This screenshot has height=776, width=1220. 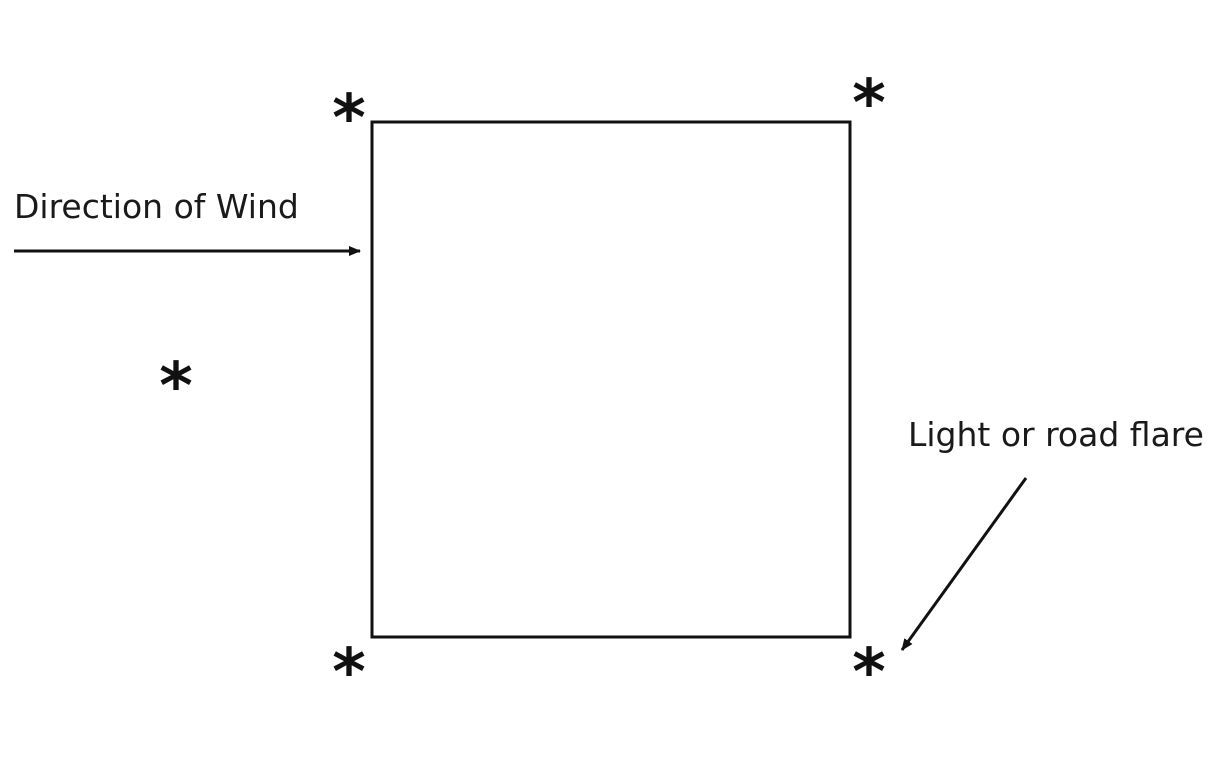 What do you see at coordinates (868, 104) in the screenshot?
I see `flare-marker-top-right: *` at bounding box center [868, 104].